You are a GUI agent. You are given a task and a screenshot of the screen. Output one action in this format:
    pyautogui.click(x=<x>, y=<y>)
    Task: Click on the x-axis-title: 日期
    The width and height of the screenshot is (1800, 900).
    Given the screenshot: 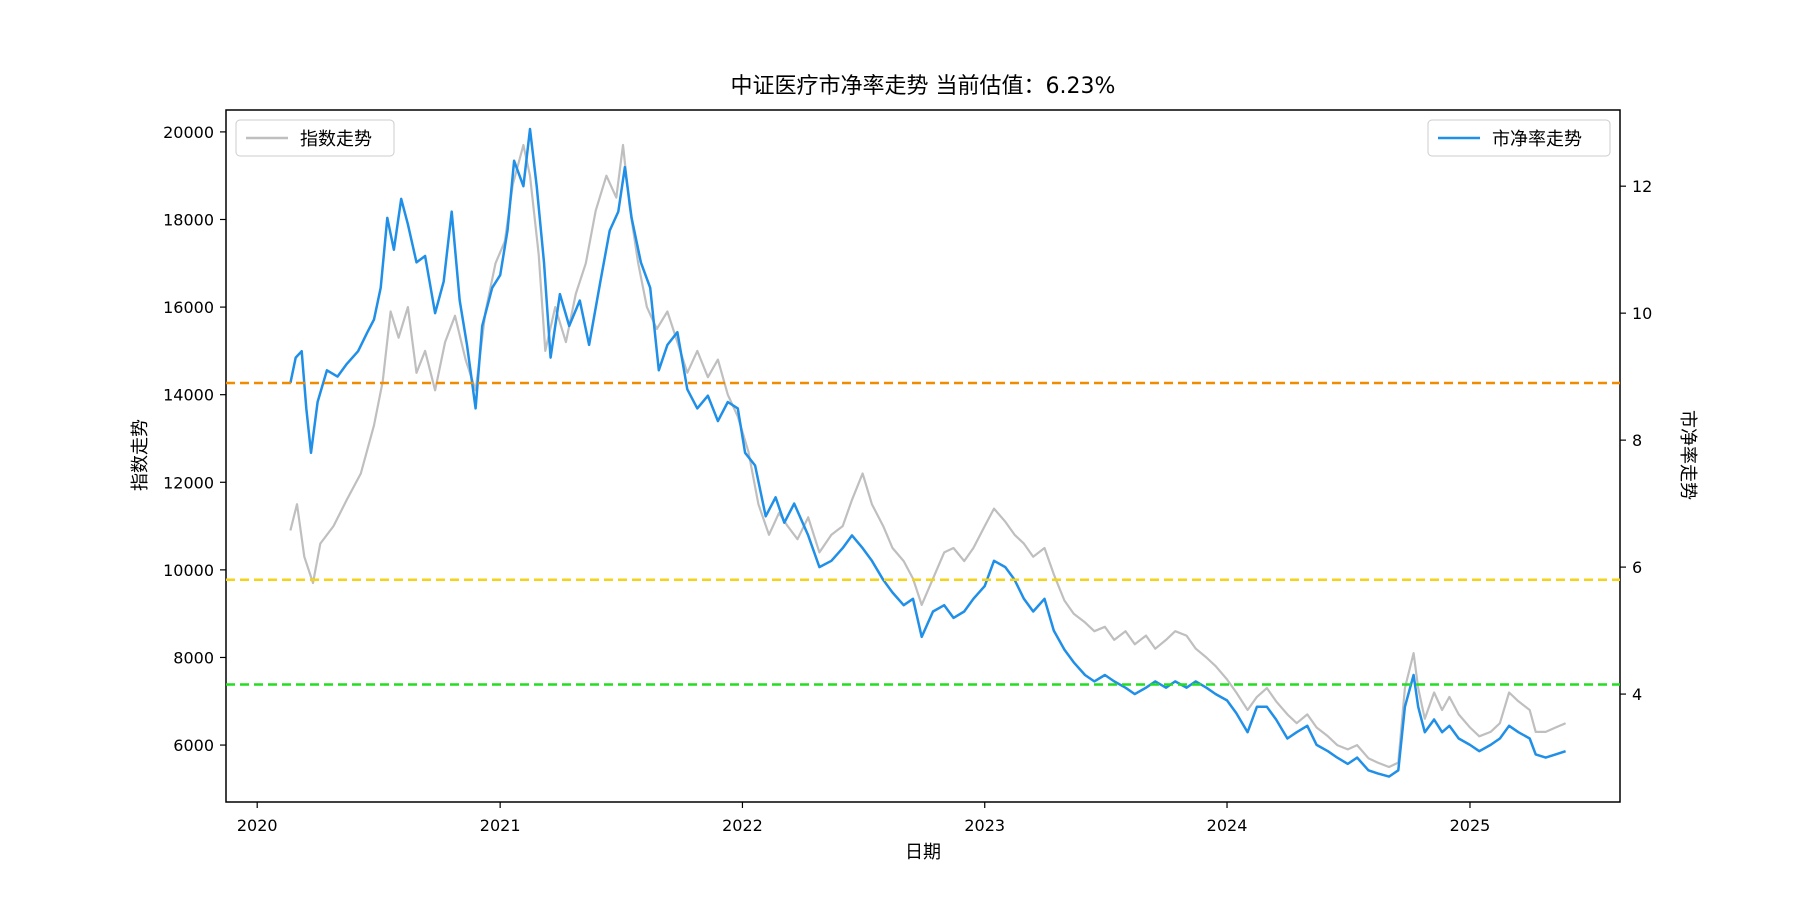 What is the action you would take?
    pyautogui.click(x=923, y=852)
    